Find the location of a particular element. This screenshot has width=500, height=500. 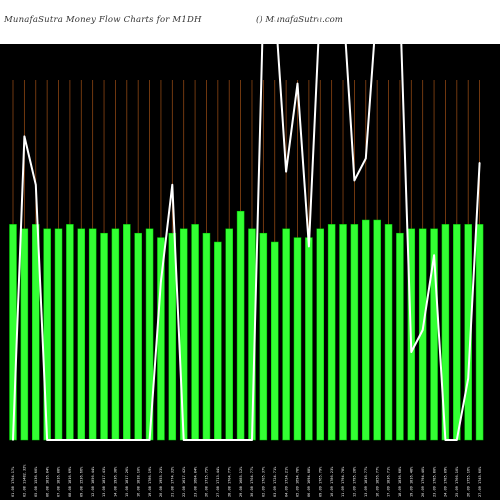

x-tick-label: 02.08 11482.32% is located at coordinates (25, 480).